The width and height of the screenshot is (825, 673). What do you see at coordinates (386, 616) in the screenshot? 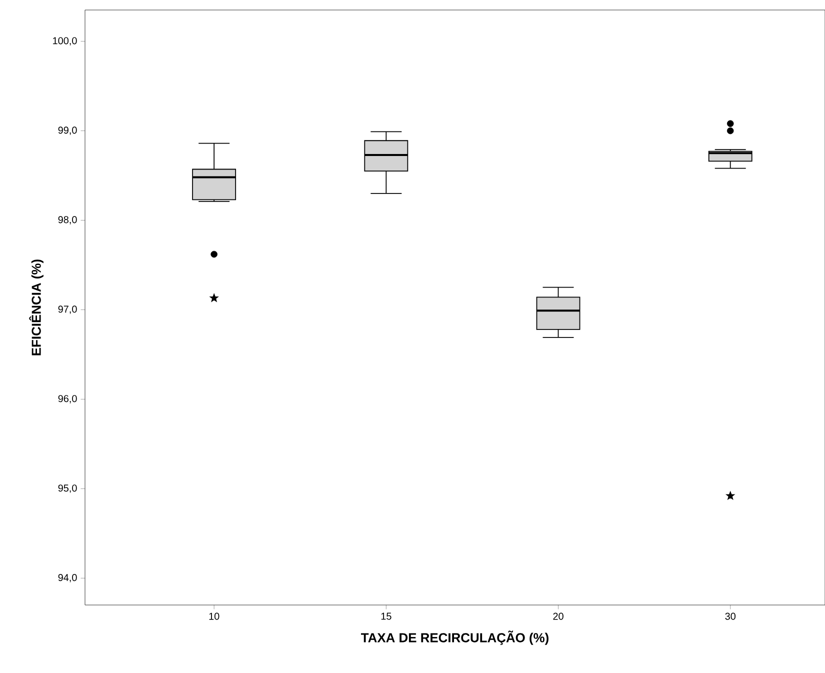
I see `x-tick-label: 15` at bounding box center [386, 616].